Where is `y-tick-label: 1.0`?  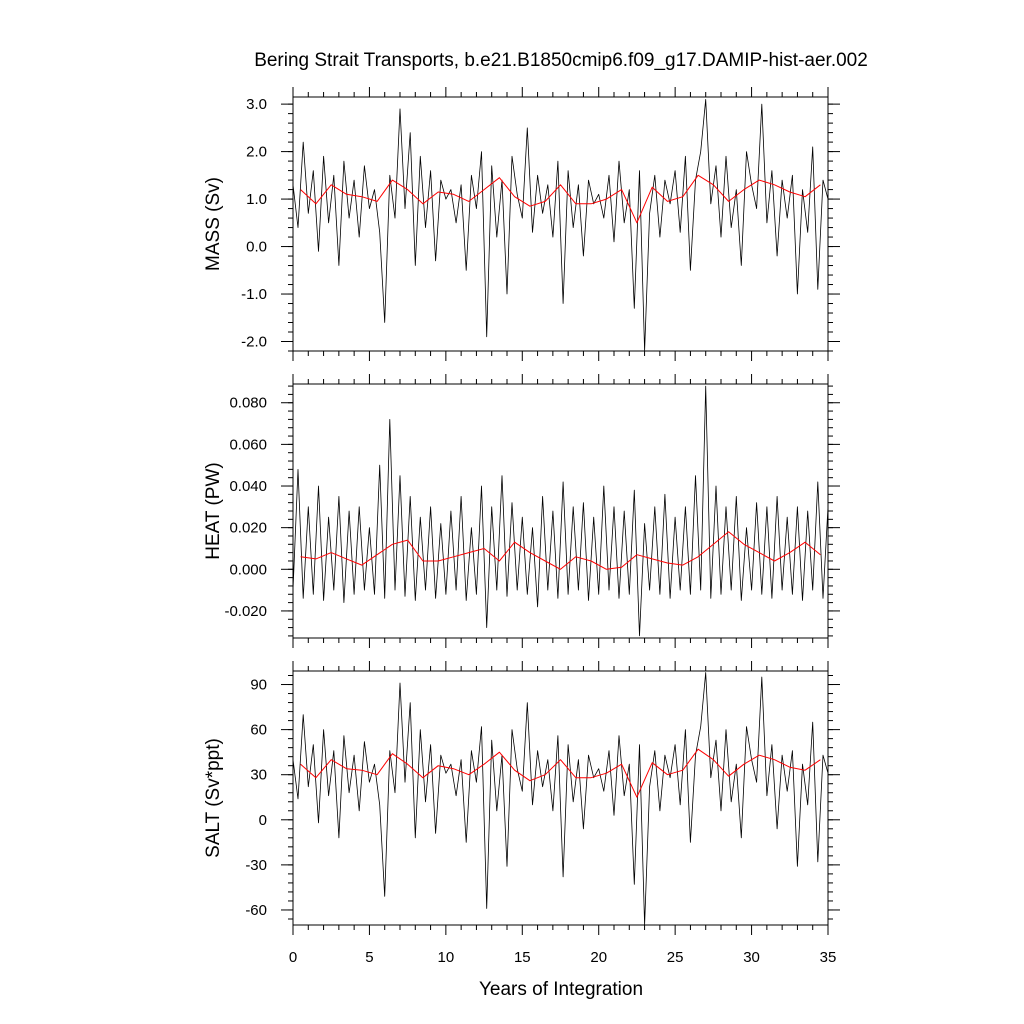
y-tick-label: 1.0 is located at coordinates (256, 199).